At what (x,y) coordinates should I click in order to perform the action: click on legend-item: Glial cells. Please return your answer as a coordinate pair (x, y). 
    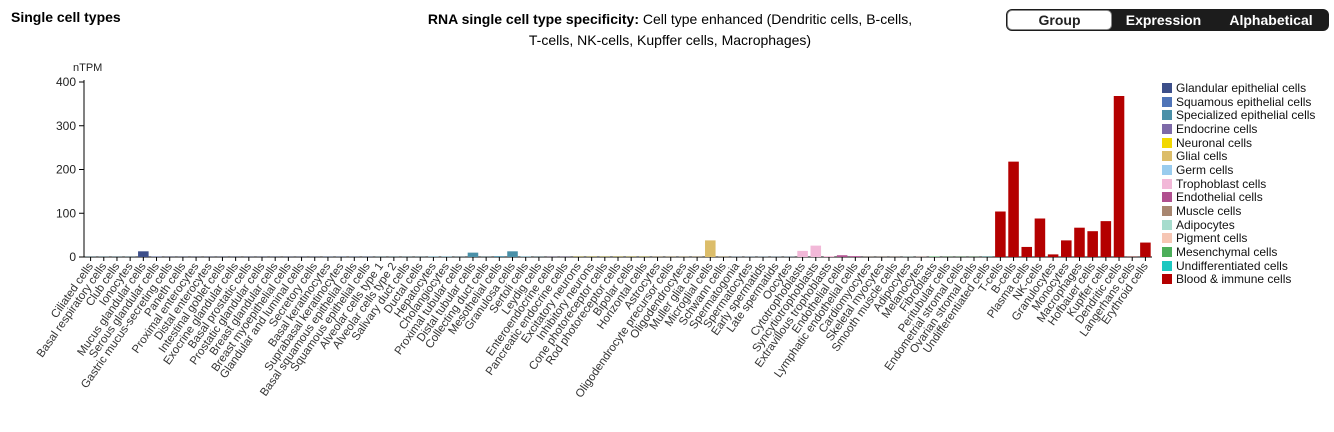
    Looking at the image, I should click on (1246, 156).